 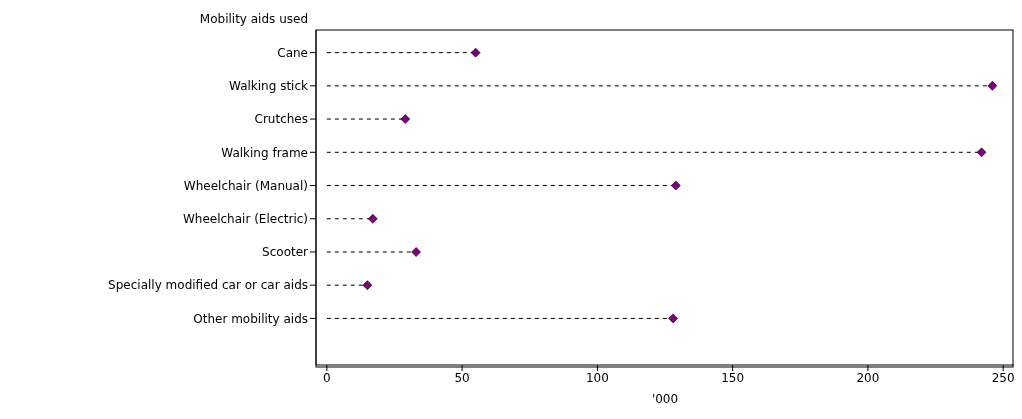 I want to click on x-tick-label: 0, so click(x=327, y=377).